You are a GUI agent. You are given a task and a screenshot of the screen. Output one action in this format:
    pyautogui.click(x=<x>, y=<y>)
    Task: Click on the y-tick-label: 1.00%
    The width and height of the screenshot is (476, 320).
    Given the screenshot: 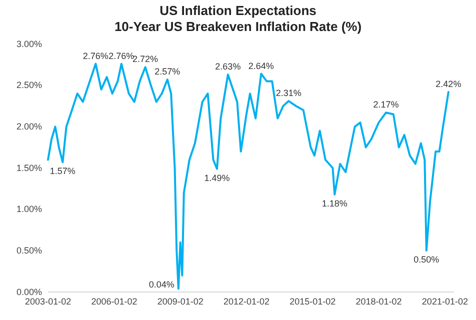 What is the action you would take?
    pyautogui.click(x=29, y=209)
    